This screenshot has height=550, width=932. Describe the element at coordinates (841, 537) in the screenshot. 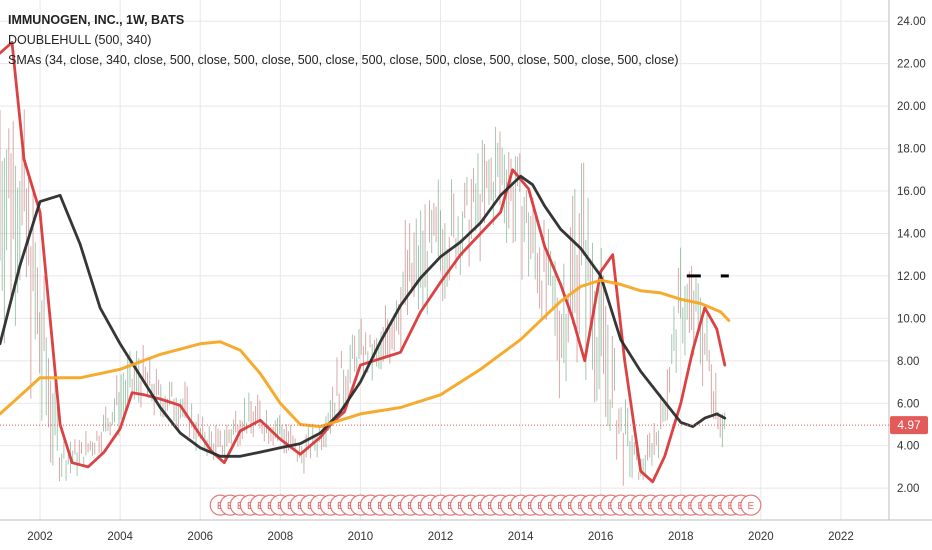

I see `x-tick-label: 2022` at that location.